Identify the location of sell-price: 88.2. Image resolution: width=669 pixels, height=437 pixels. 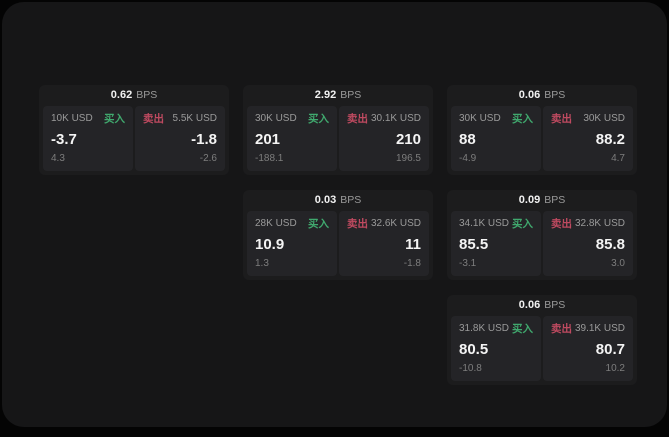
(610, 139).